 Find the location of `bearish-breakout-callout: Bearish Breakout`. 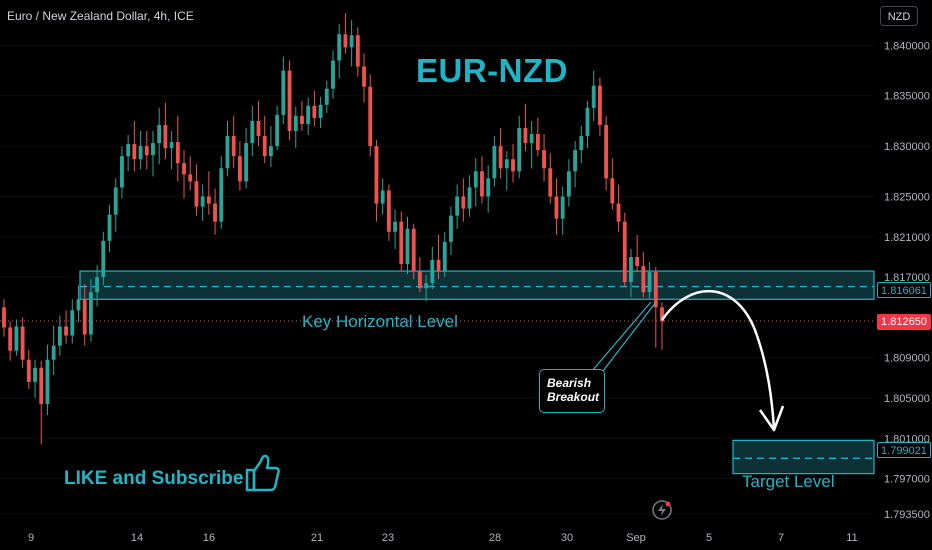

bearish-breakout-callout: Bearish Breakout is located at coordinates (572, 391).